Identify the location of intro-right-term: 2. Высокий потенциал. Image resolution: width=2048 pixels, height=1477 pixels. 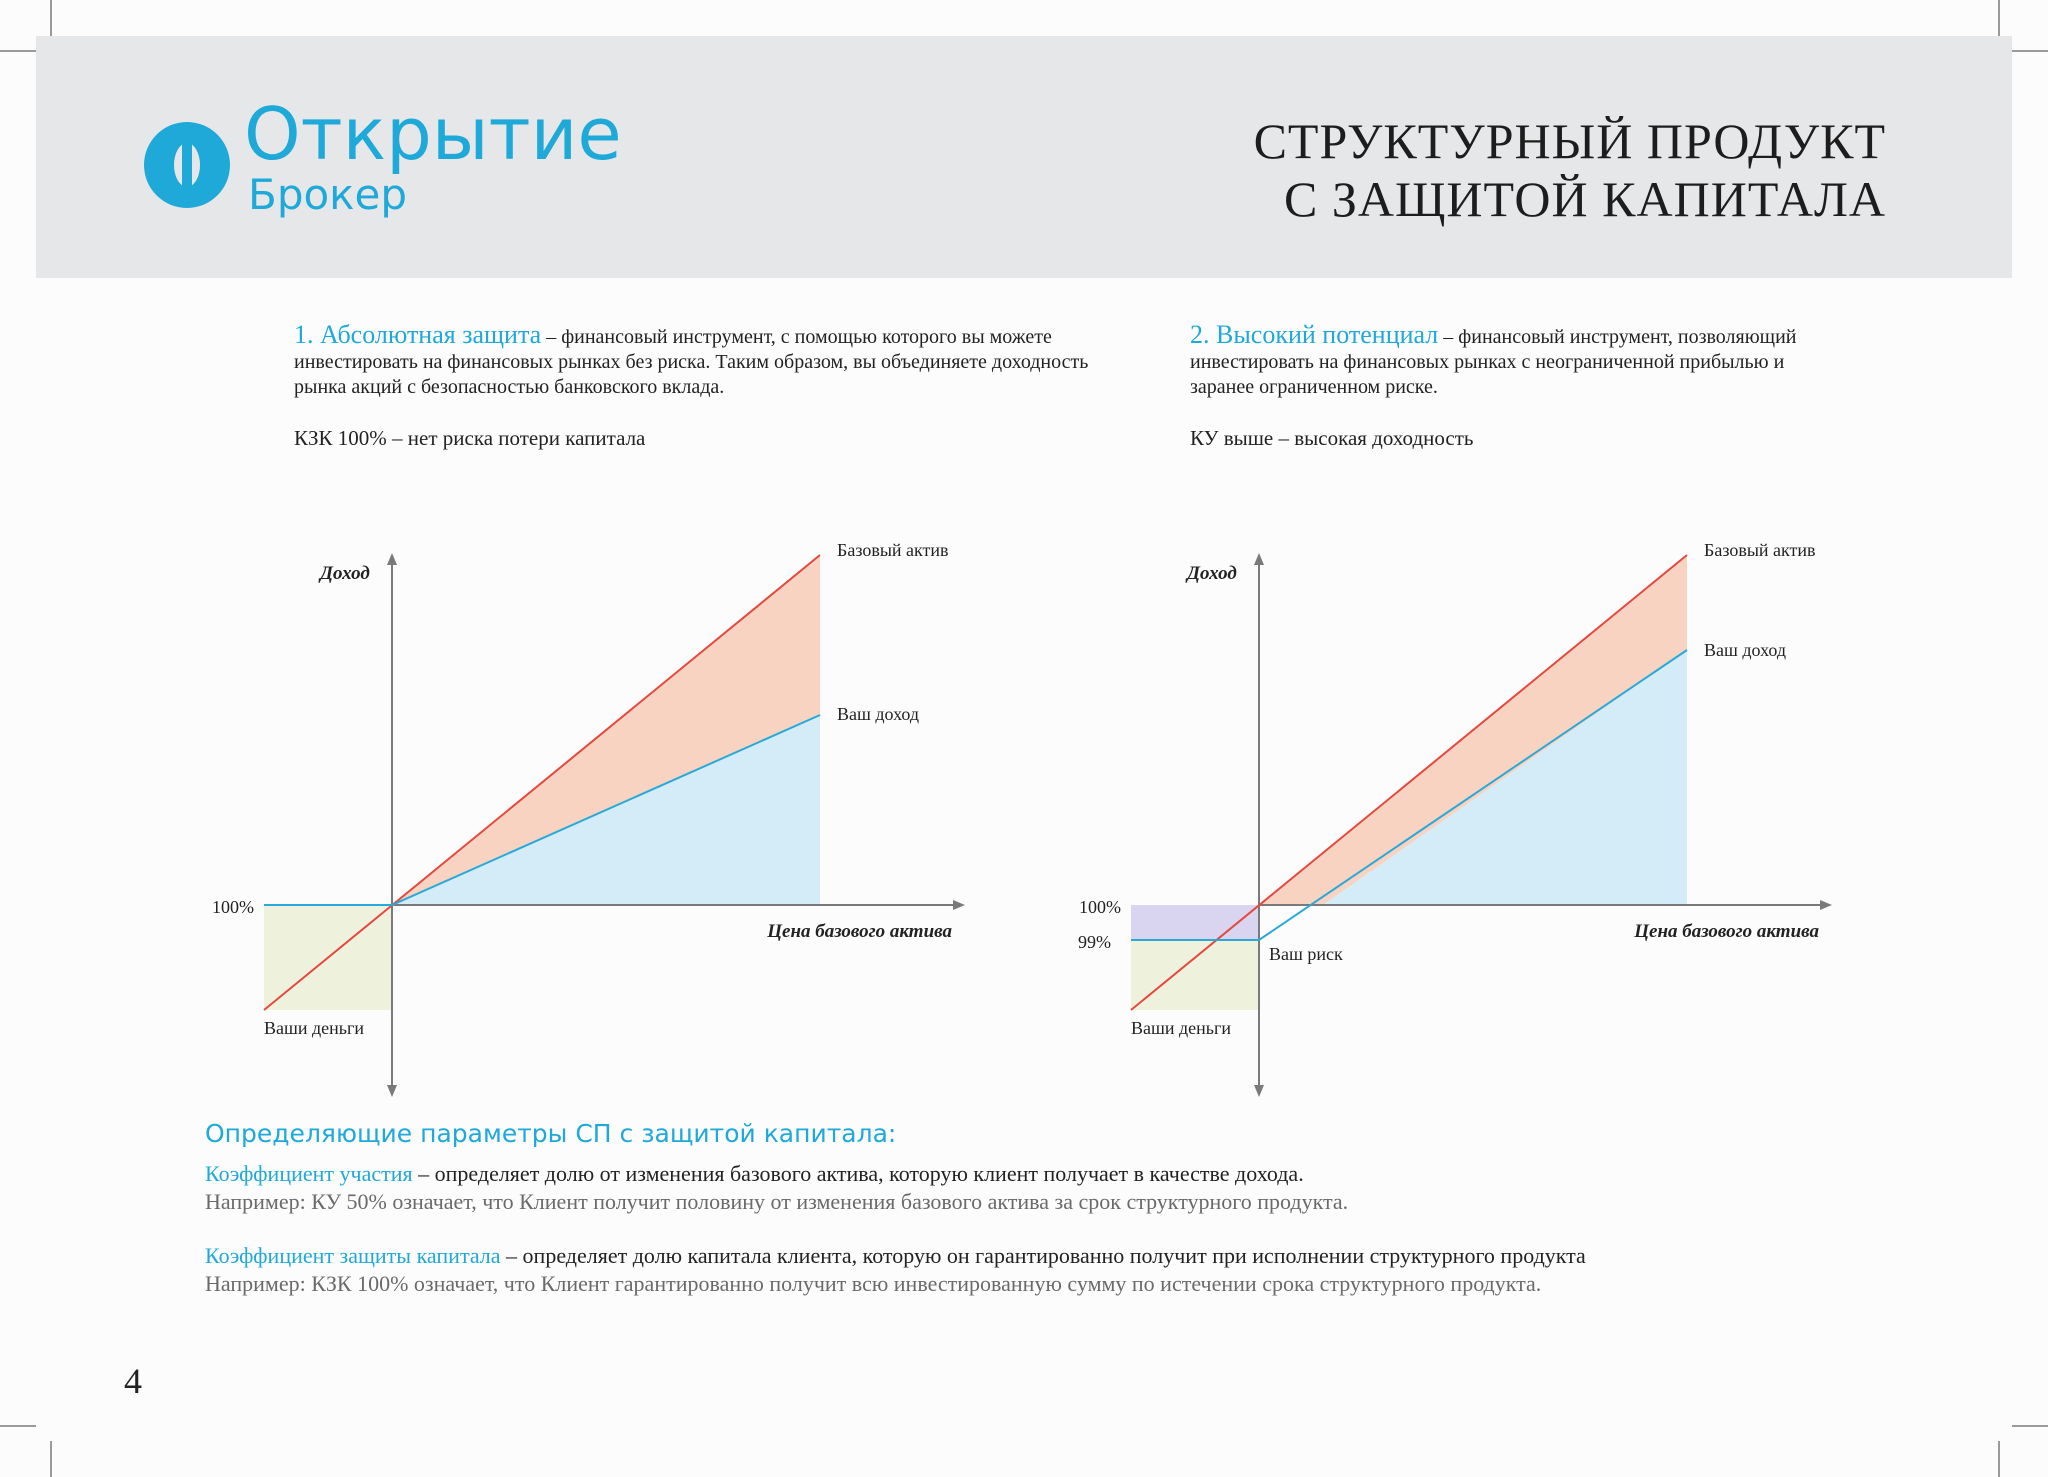
(1314, 334).